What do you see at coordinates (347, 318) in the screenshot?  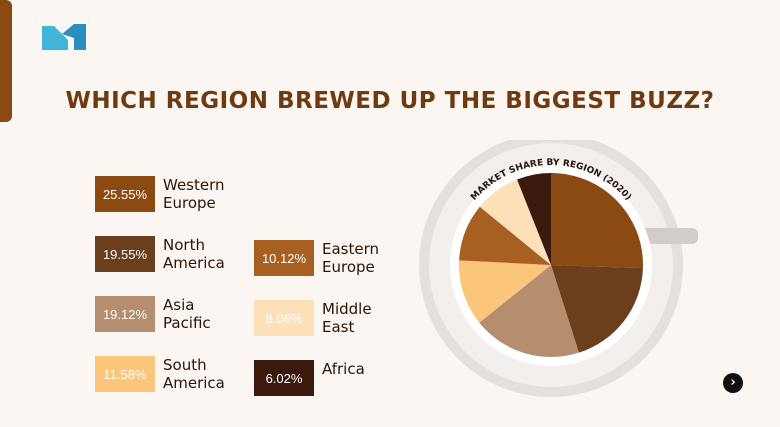 I see `legend-label: Middle East` at bounding box center [347, 318].